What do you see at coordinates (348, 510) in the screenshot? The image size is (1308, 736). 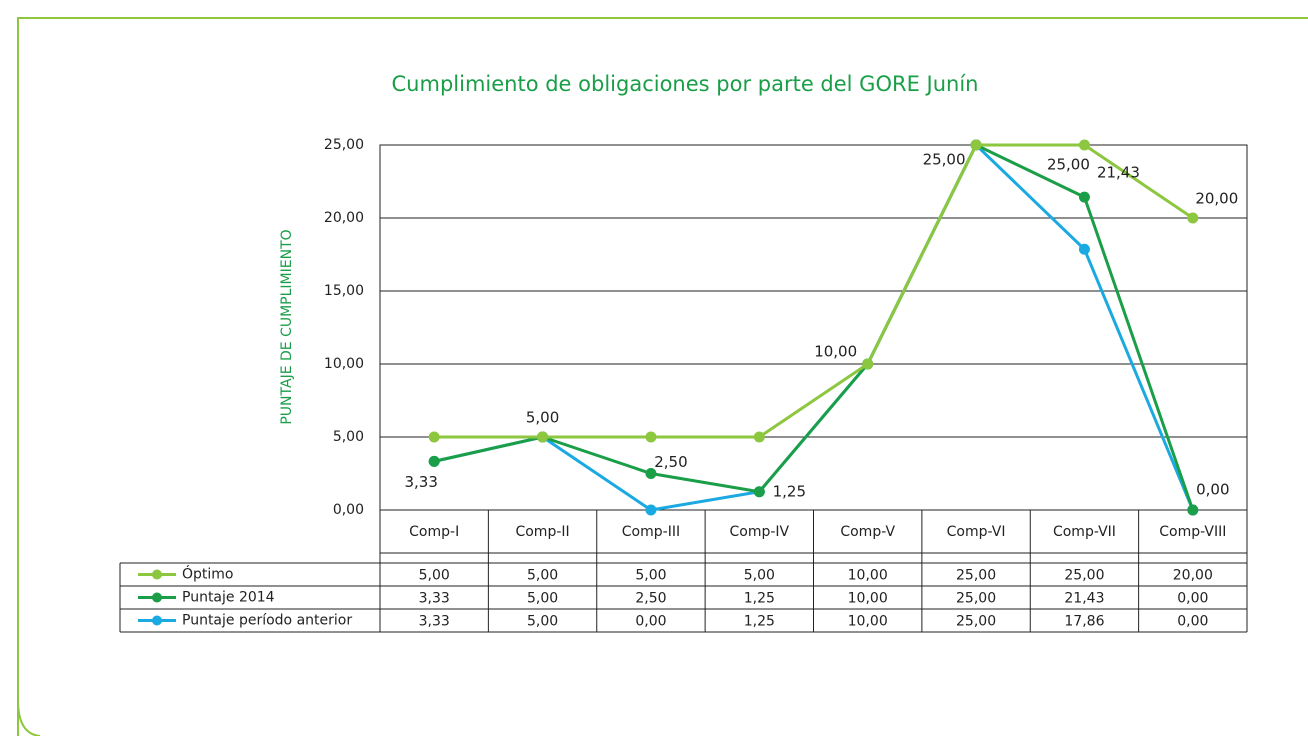 I see `y-tick-label: 0,00` at bounding box center [348, 510].